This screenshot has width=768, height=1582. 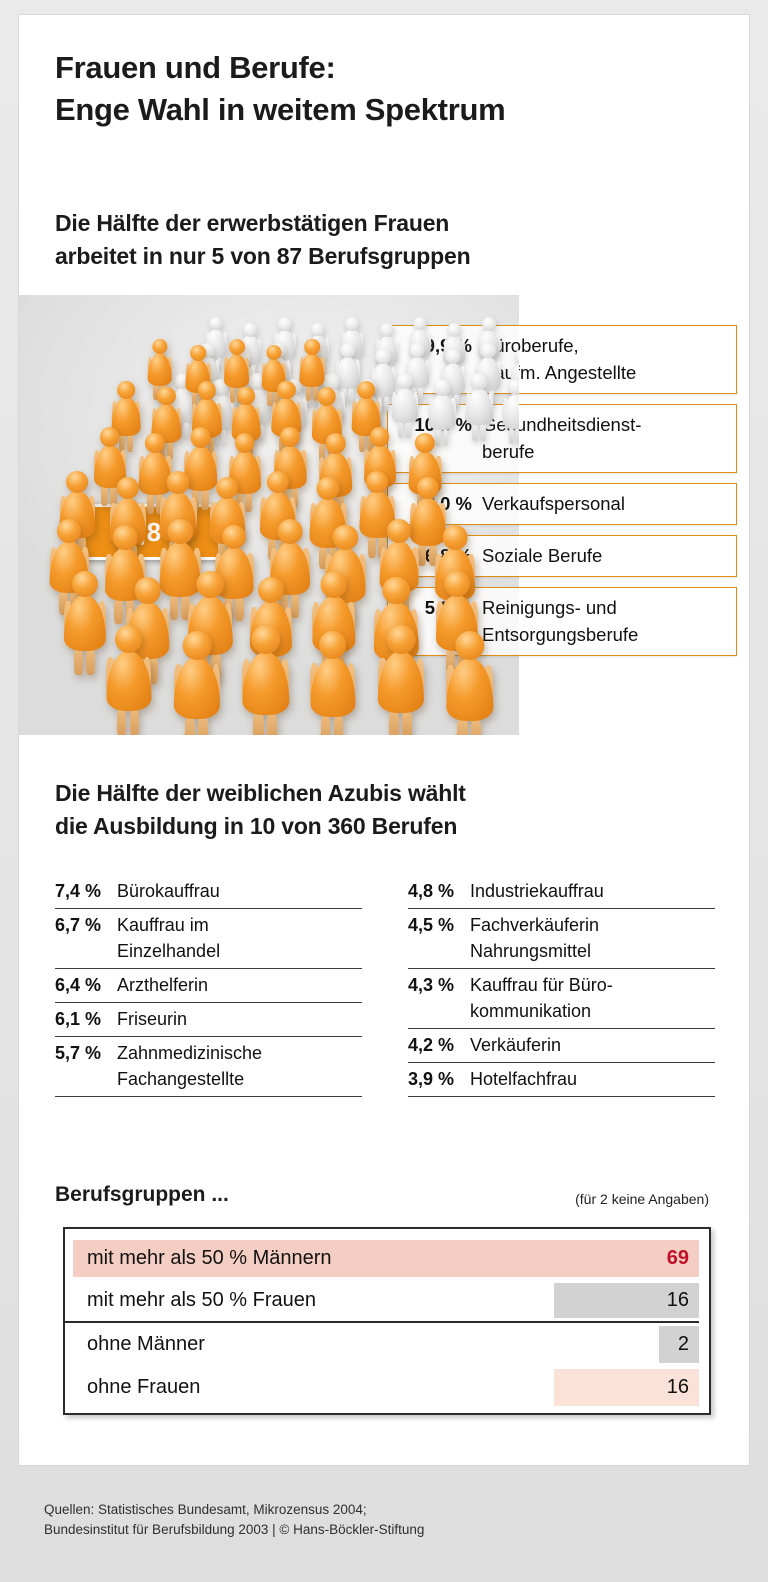 What do you see at coordinates (152, 1019) in the screenshot?
I see `apprenticeship-label: Friseurin` at bounding box center [152, 1019].